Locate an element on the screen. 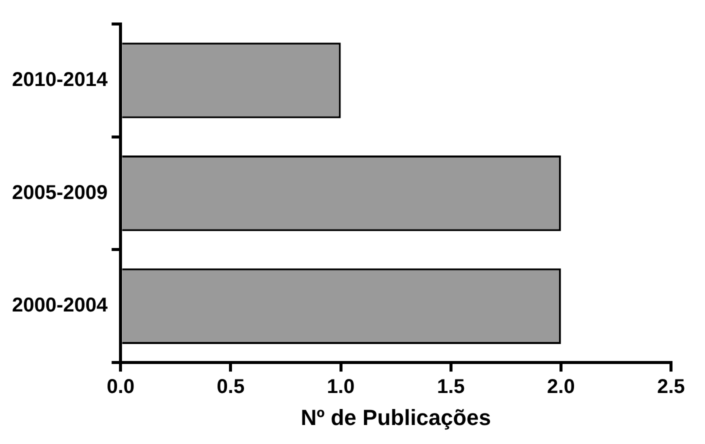 The image size is (705, 444). x-axis-title: Nº de Publicações is located at coordinates (395, 417).